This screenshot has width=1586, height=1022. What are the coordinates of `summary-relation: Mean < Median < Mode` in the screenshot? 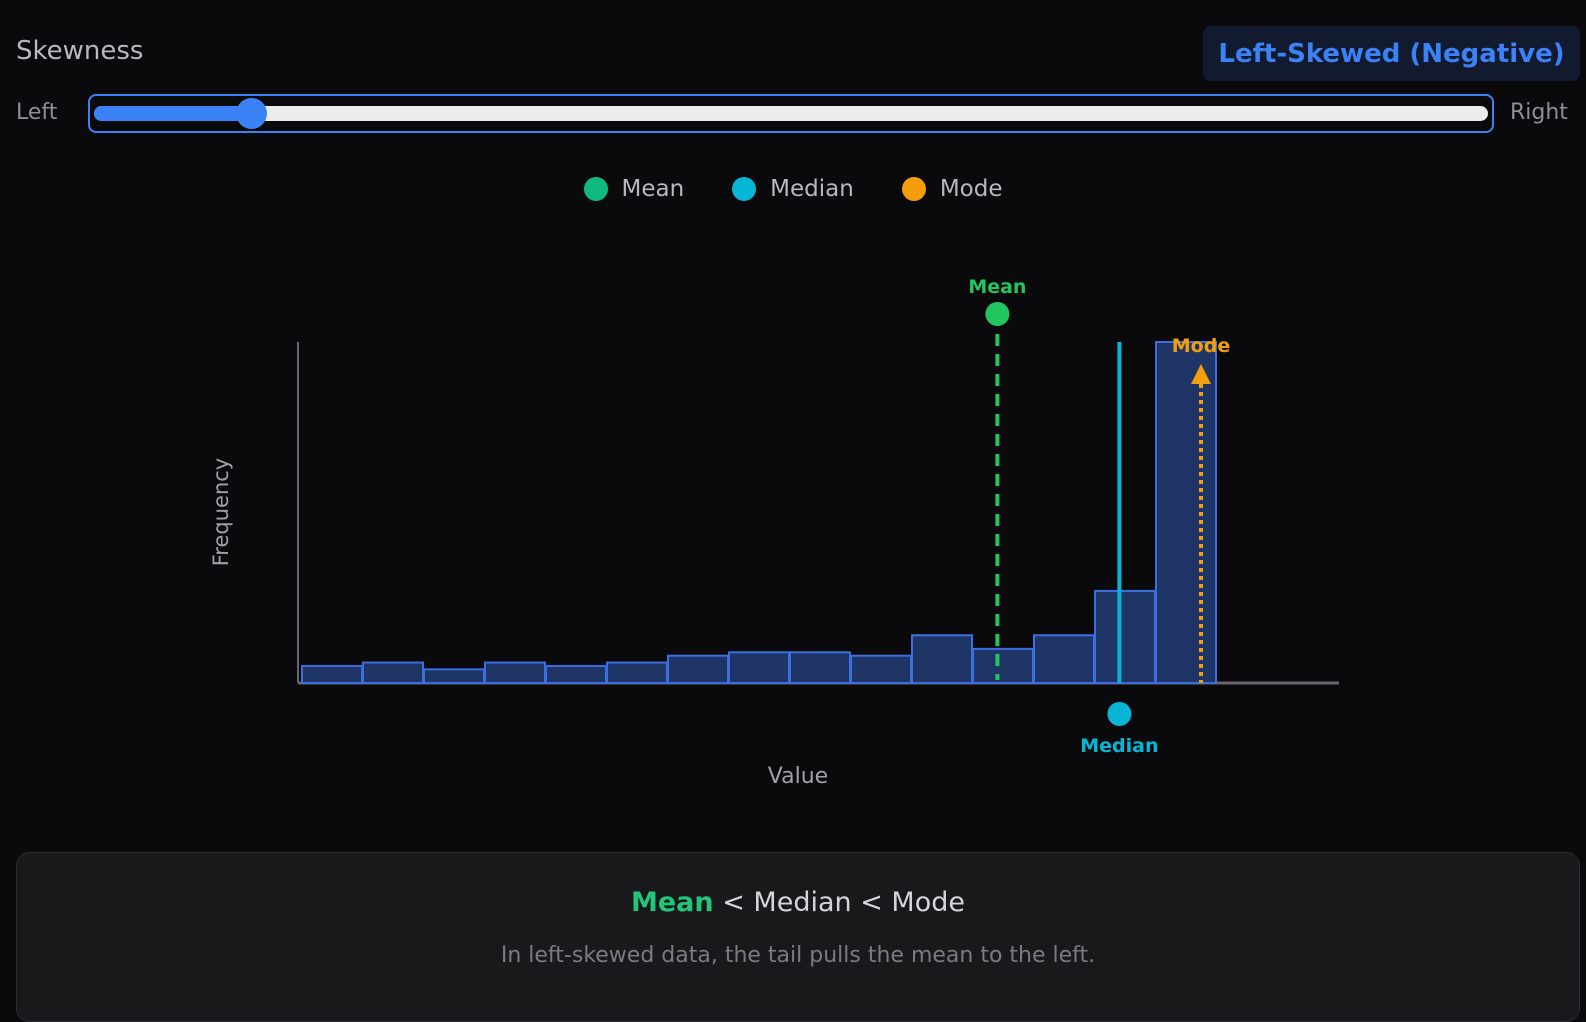 It's located at (798, 902).